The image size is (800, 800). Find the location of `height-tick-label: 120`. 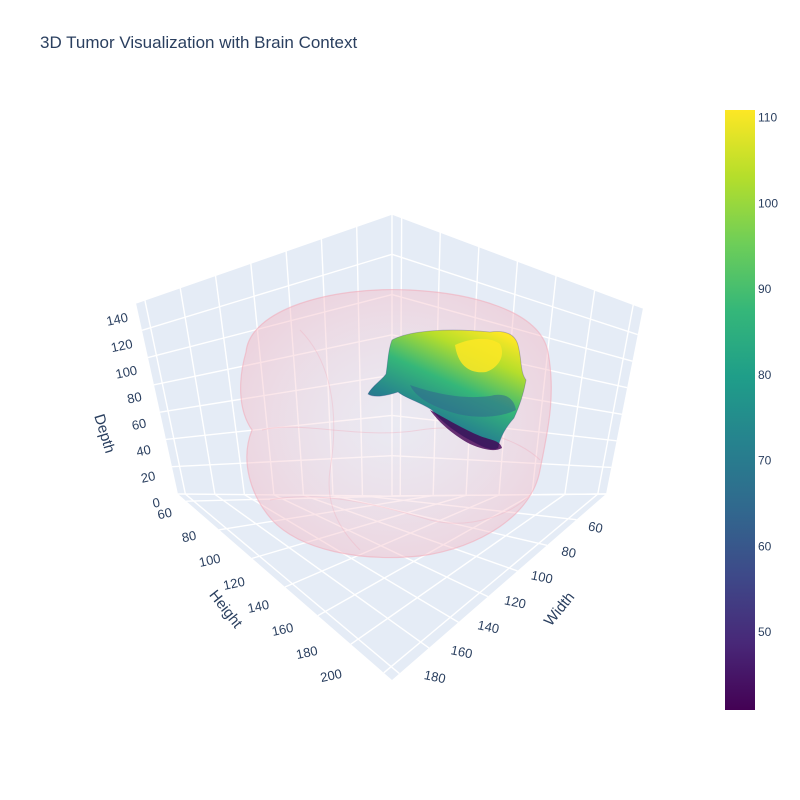

height-tick-label: 120 is located at coordinates (234, 583).